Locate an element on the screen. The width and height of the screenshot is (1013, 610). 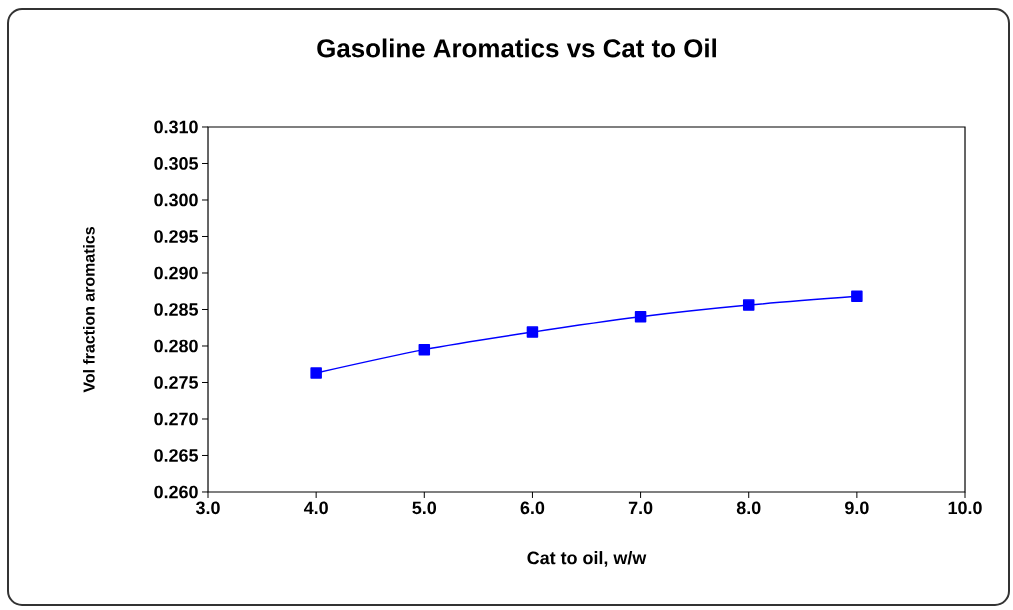
x-tick-label: 8.0 is located at coordinates (748, 508).